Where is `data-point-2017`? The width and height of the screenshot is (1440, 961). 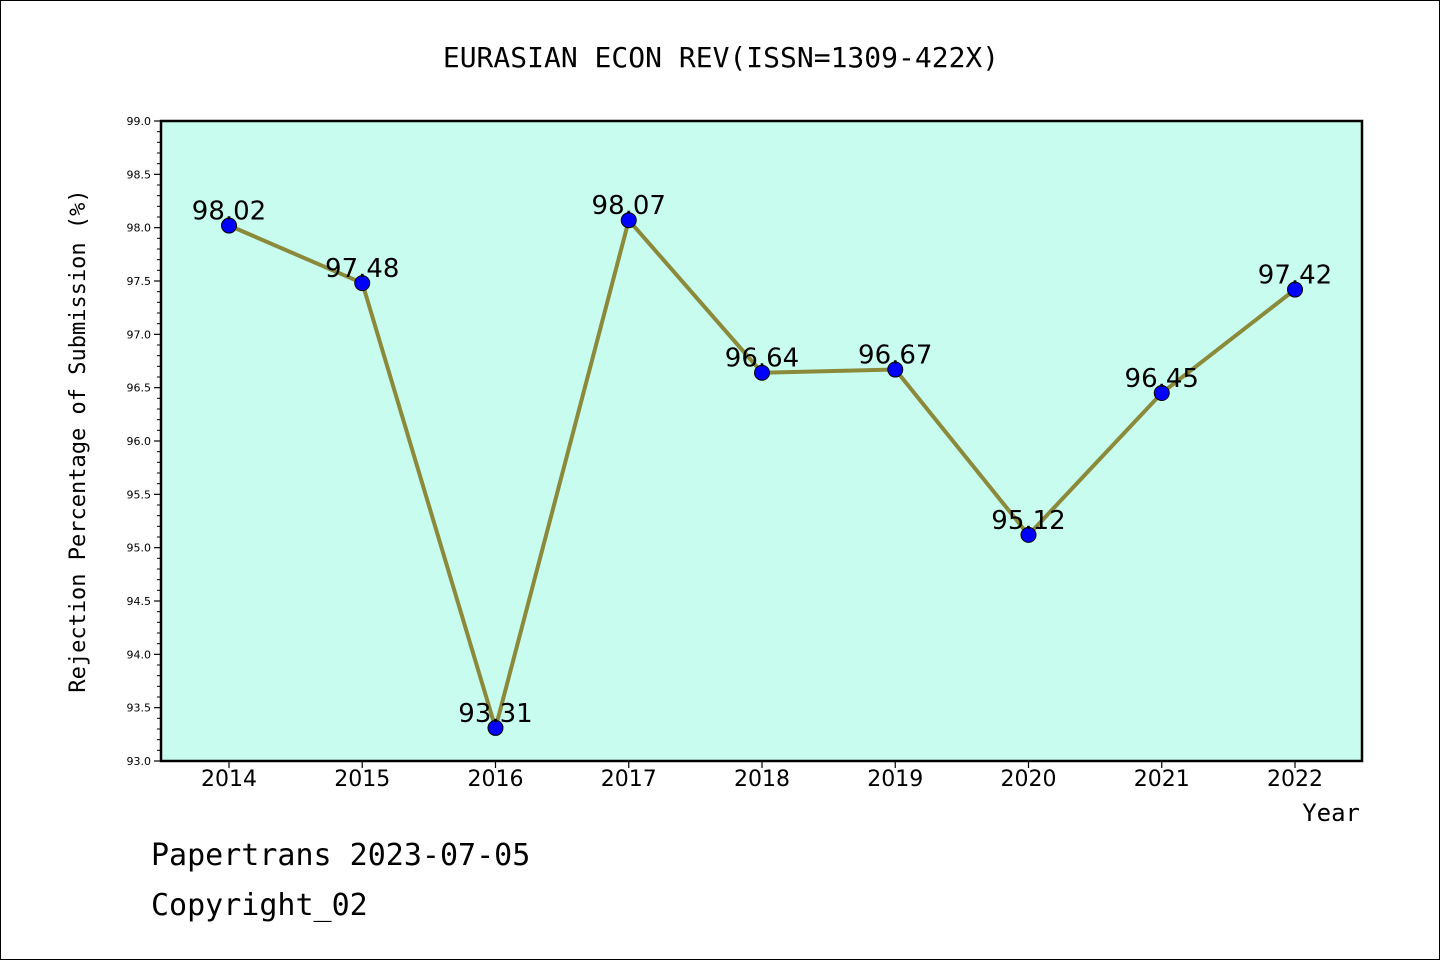
data-point-2017 is located at coordinates (628, 220).